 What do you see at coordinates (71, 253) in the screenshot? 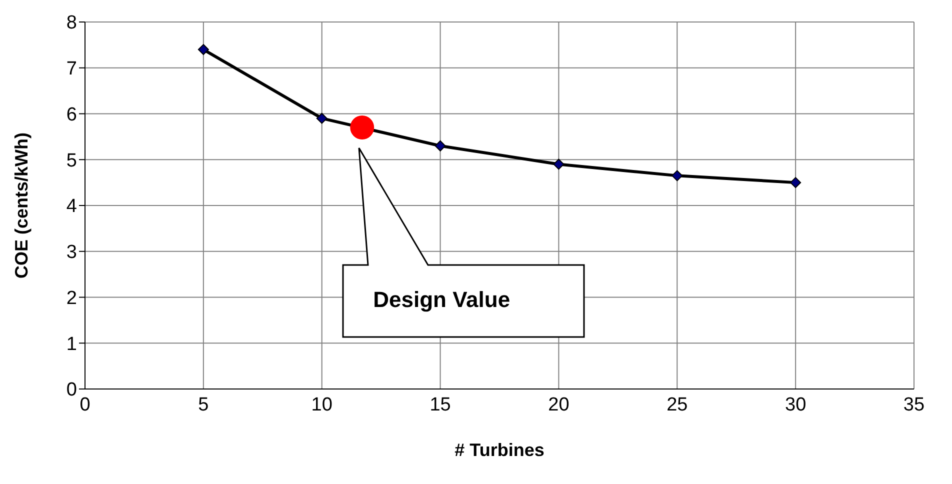
I see `y-tick-label: 3` at bounding box center [71, 253].